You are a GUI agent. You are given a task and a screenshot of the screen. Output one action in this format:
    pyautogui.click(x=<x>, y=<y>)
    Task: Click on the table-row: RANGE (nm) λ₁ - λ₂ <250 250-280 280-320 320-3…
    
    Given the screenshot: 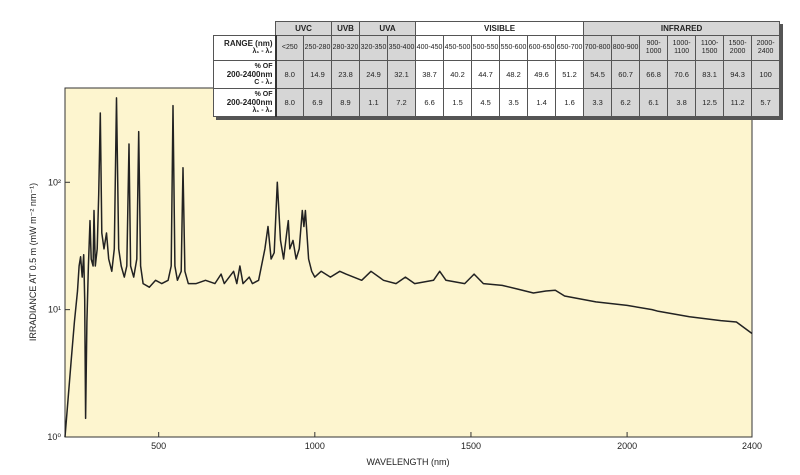 What is the action you would take?
    pyautogui.click(x=497, y=48)
    